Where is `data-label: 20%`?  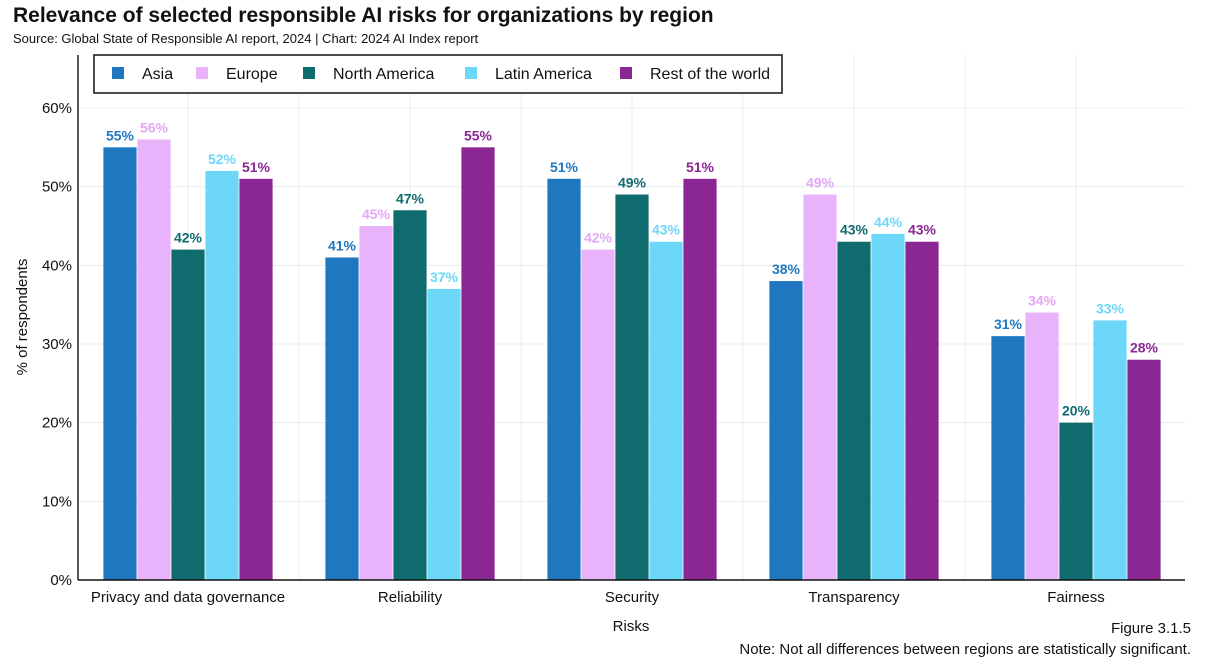
data-label: 20% is located at coordinates (1076, 411).